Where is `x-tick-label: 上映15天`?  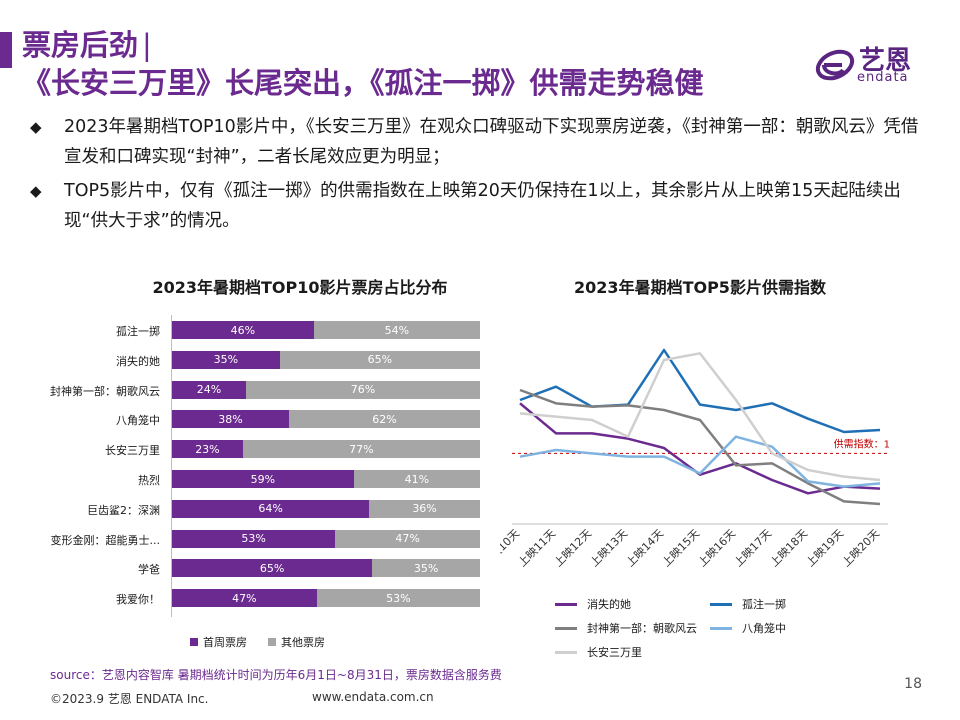
x-tick-label: 上映15天 is located at coordinates (681, 548).